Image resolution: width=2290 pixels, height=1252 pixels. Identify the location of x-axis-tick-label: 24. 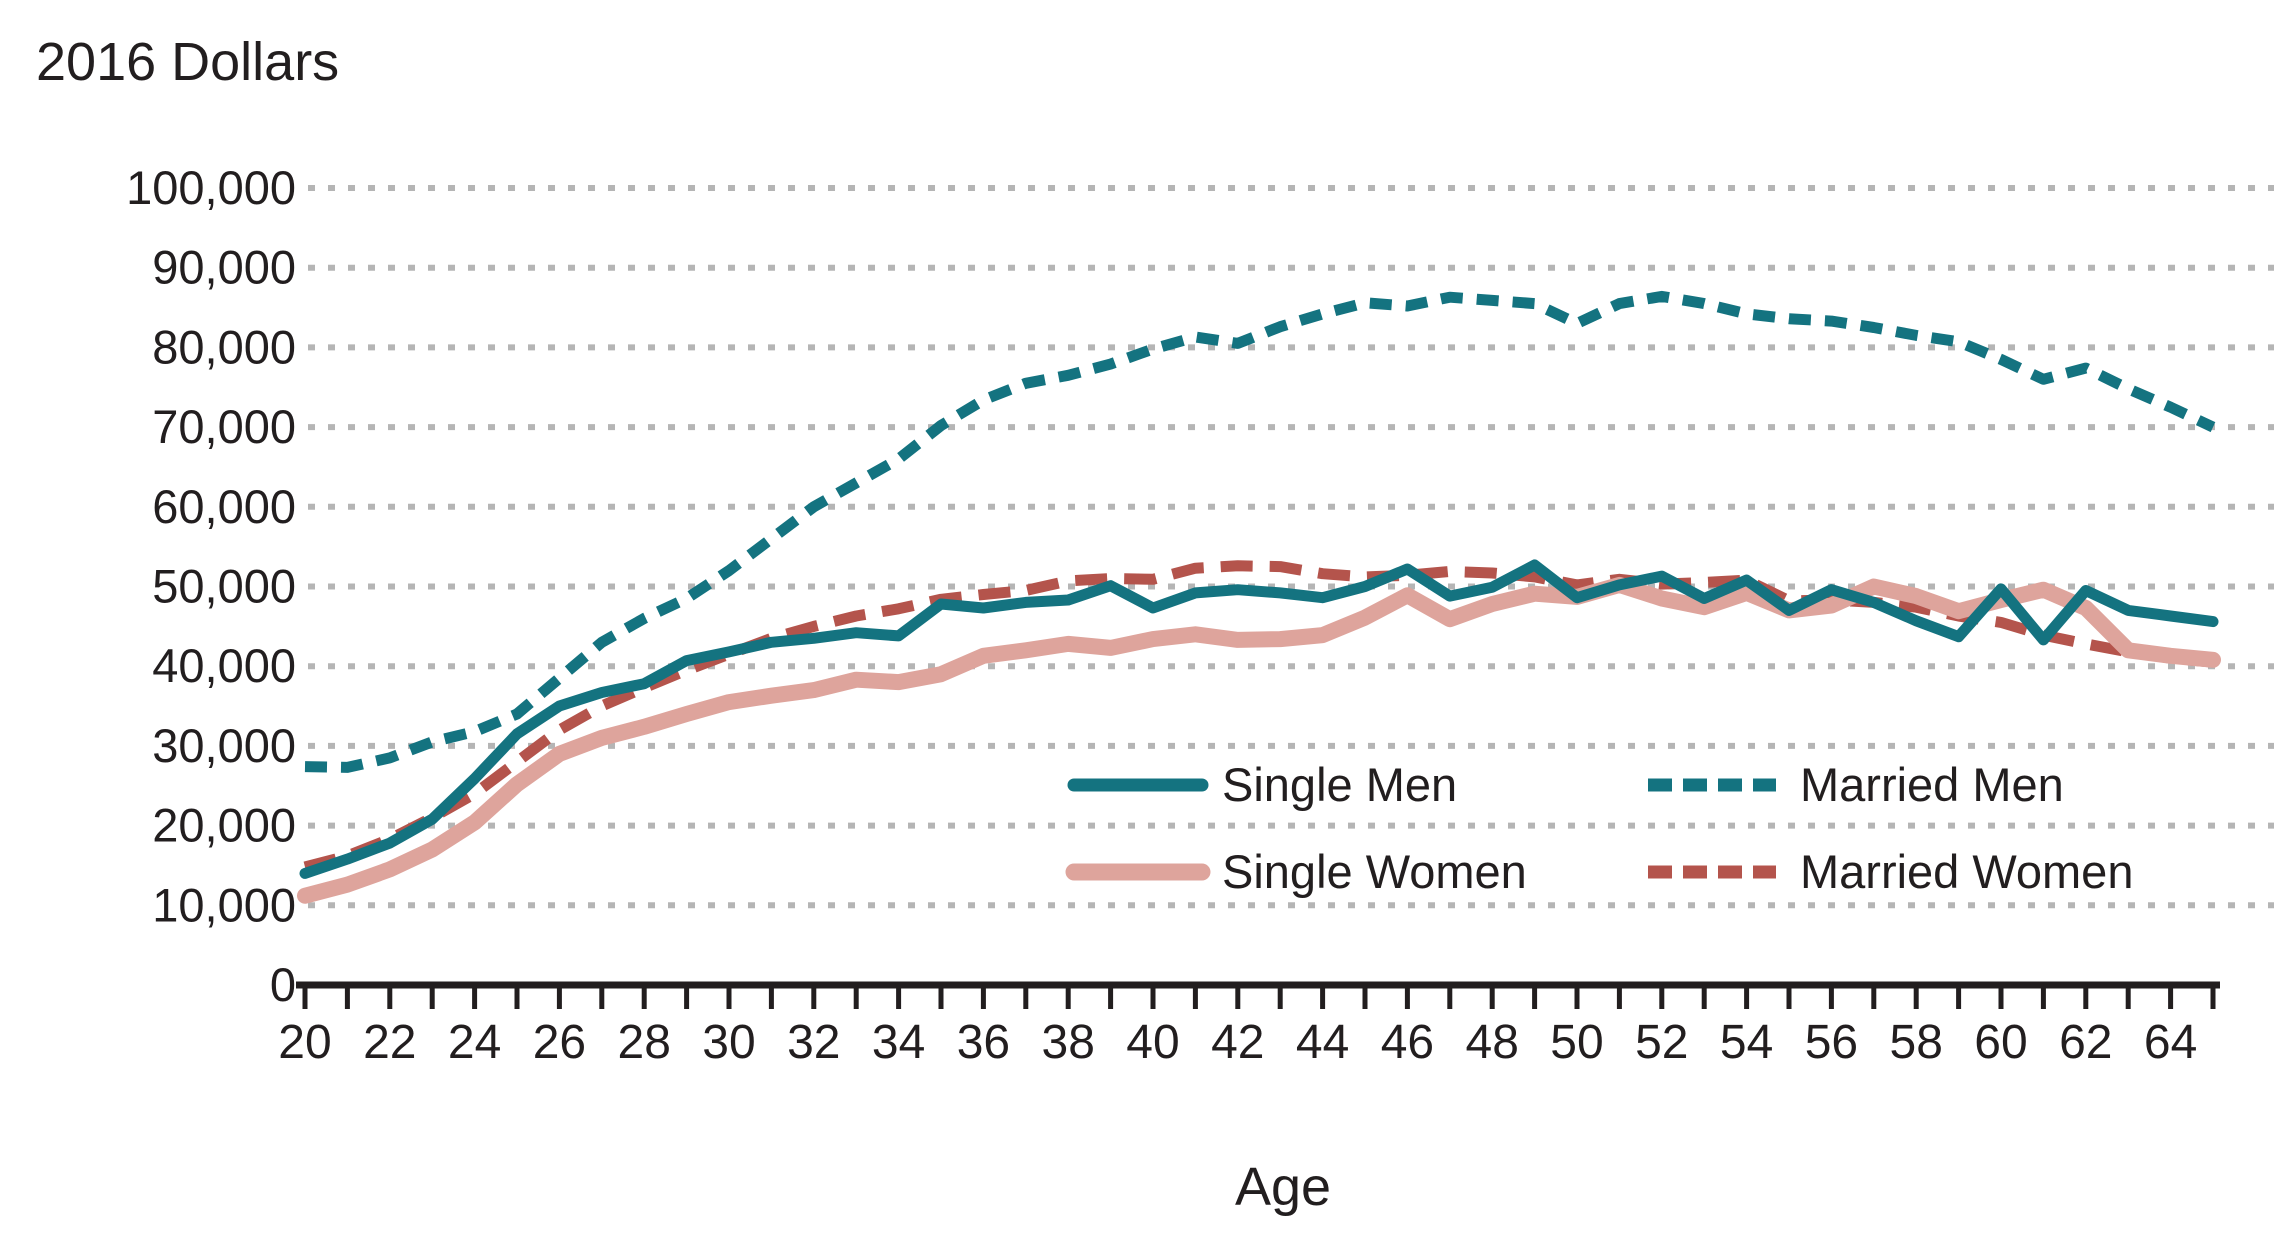
(474, 1042).